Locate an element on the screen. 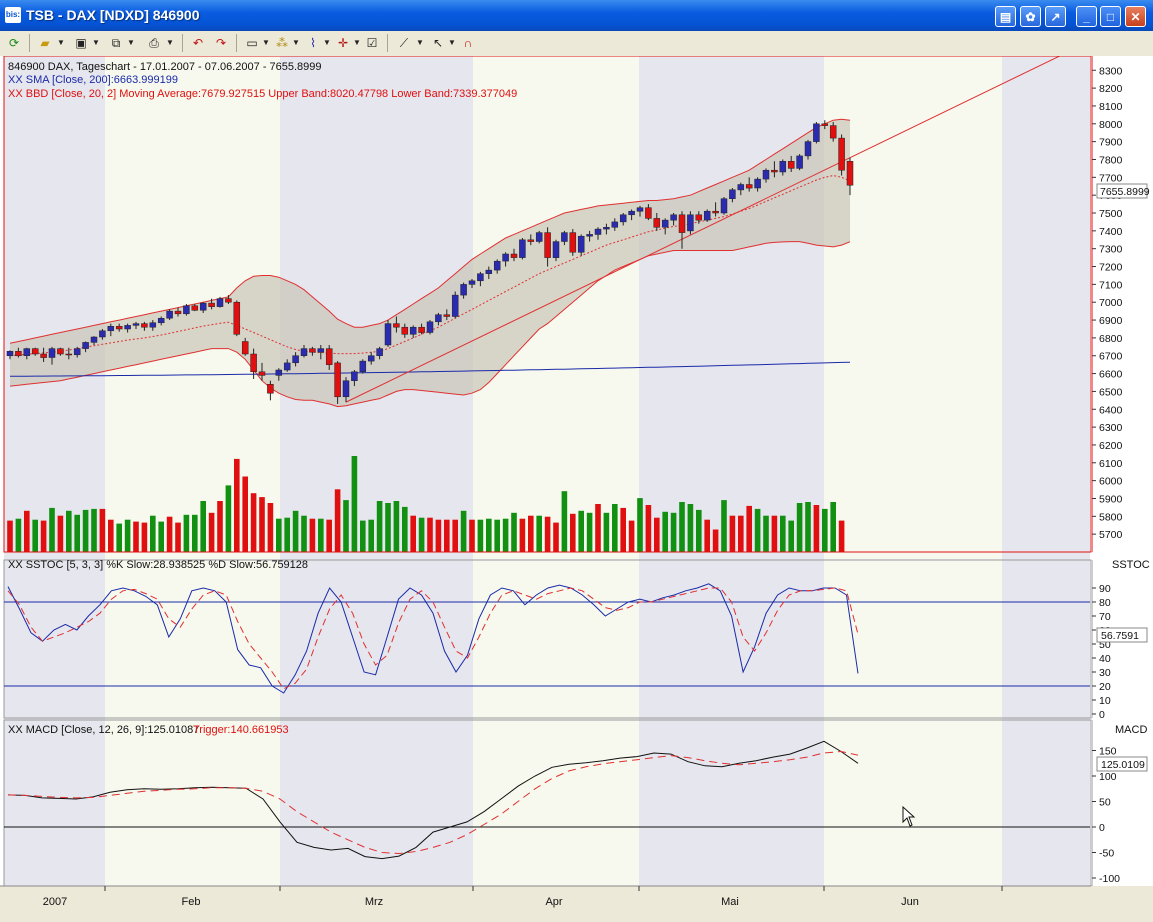  price-tick-label: 7200 is located at coordinates (1111, 268).